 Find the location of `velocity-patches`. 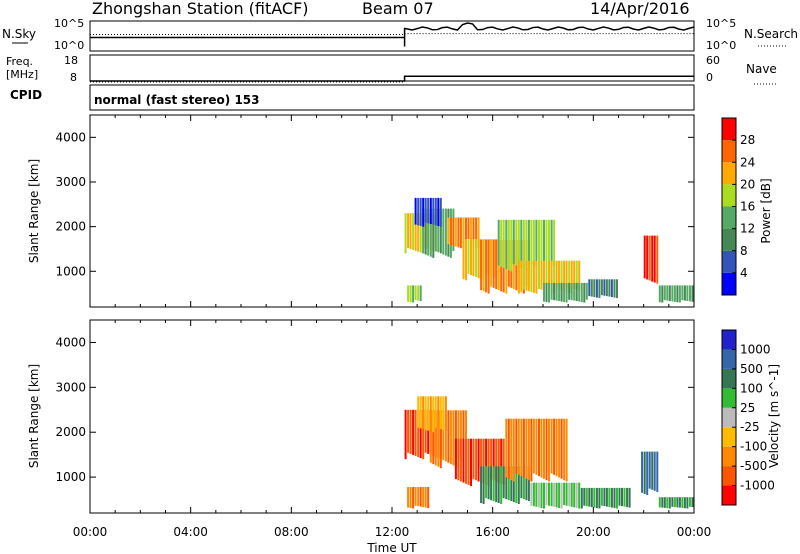

velocity-patches is located at coordinates (549, 452).